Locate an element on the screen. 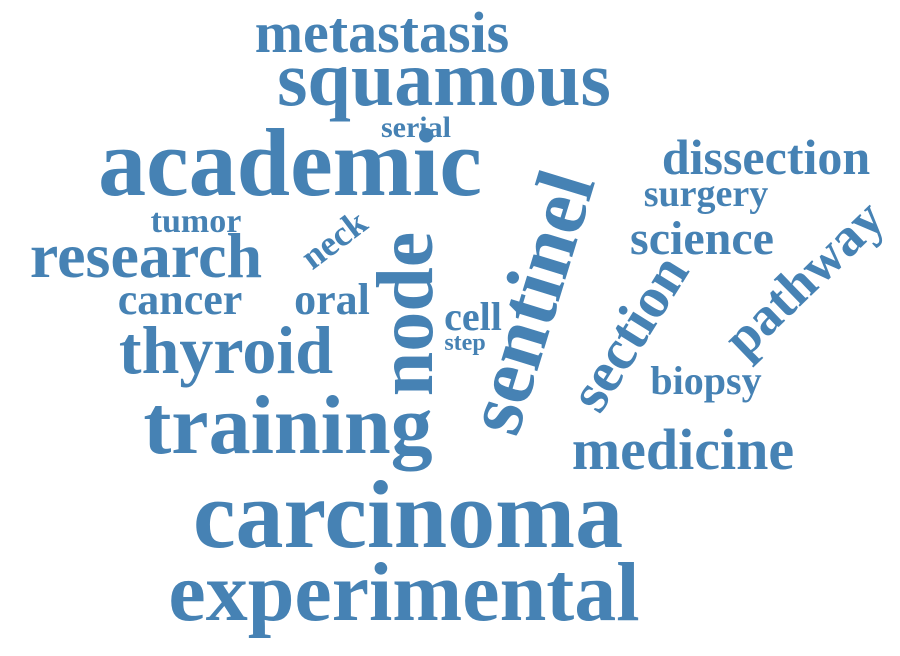 This screenshot has width=900, height=656. word-tumor: tumor is located at coordinates (196, 221).